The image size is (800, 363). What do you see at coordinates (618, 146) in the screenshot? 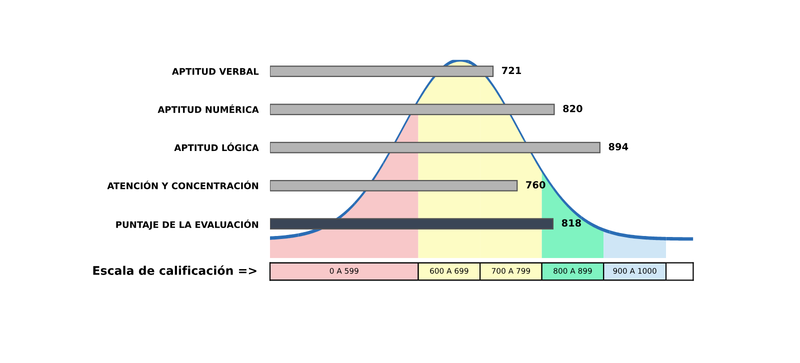
I see `data-label: 894` at bounding box center [618, 146].